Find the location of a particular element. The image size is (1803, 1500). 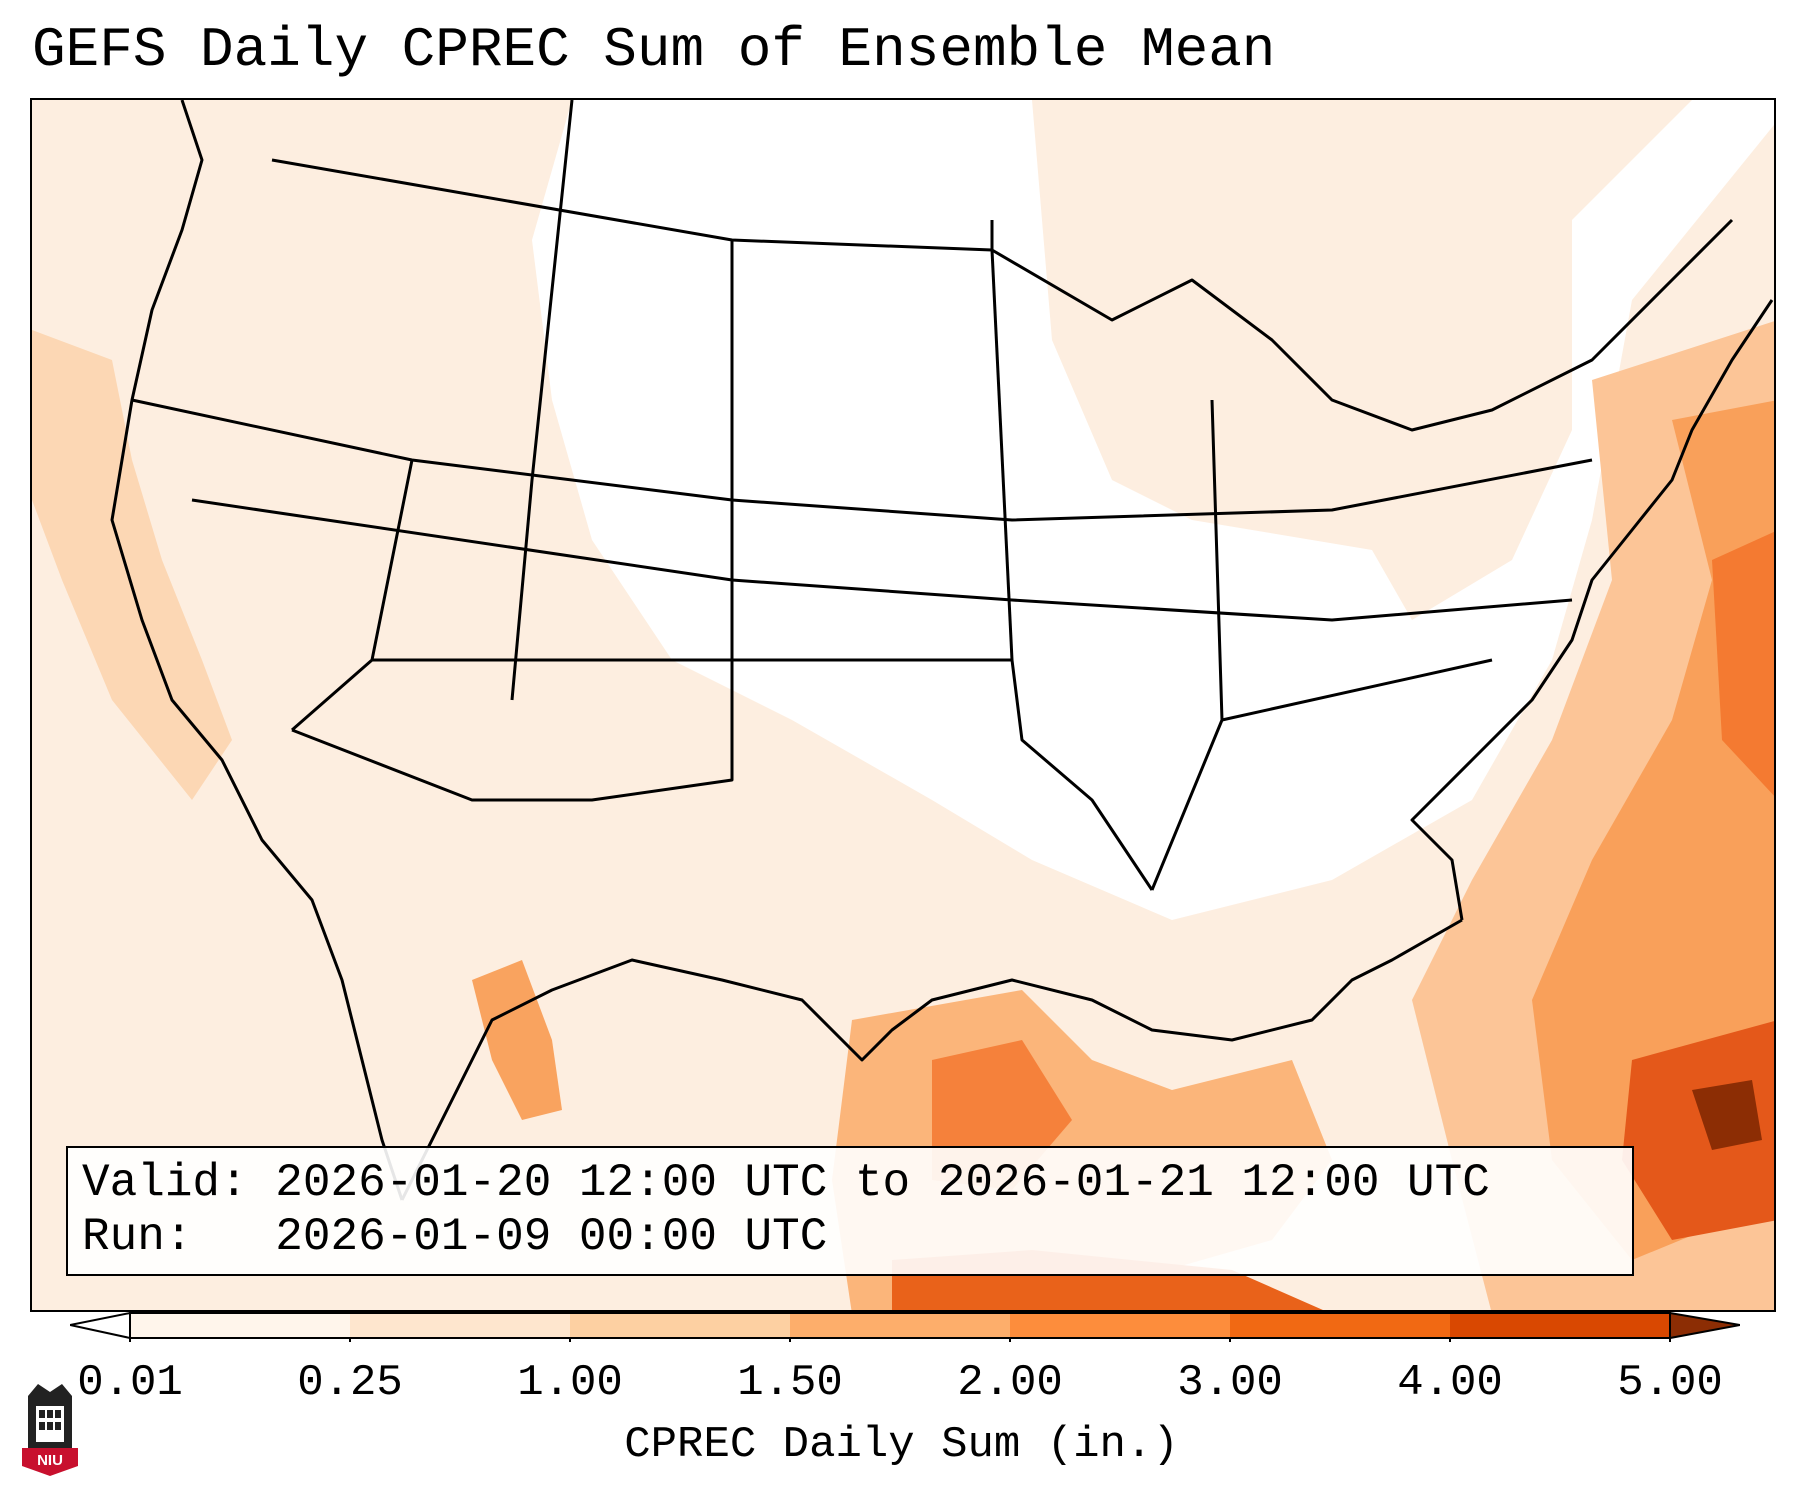

run-line: Run: 2026-01-09 00:00 UTC is located at coordinates (850, 1237).